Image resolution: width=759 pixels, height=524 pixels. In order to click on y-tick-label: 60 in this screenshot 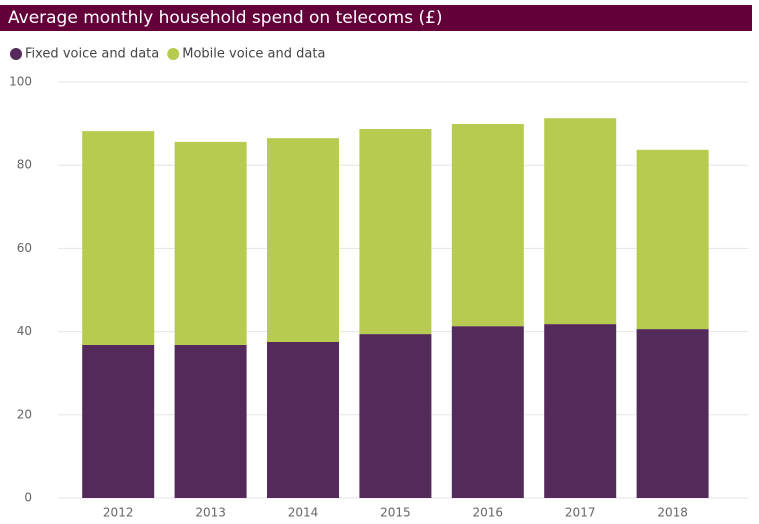, I will do `click(24, 248)`.